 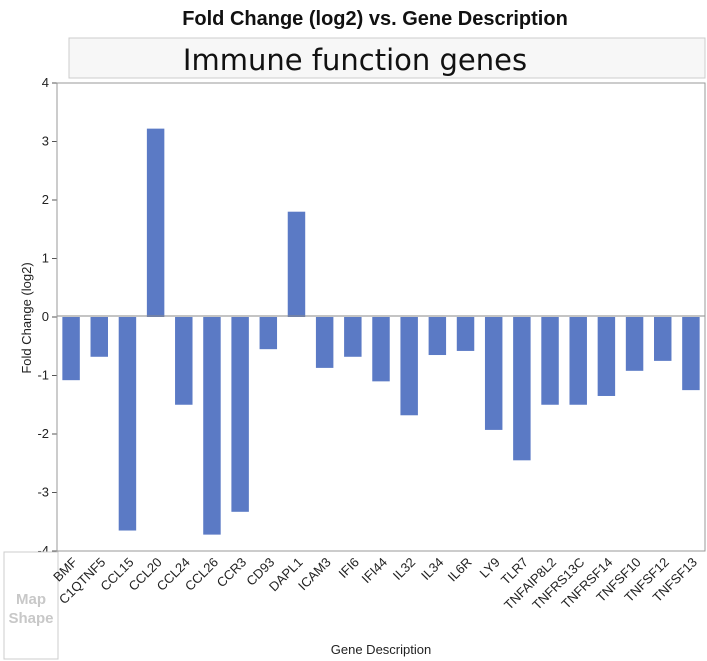 What do you see at coordinates (45, 141) in the screenshot?
I see `y-tick-label: 3` at bounding box center [45, 141].